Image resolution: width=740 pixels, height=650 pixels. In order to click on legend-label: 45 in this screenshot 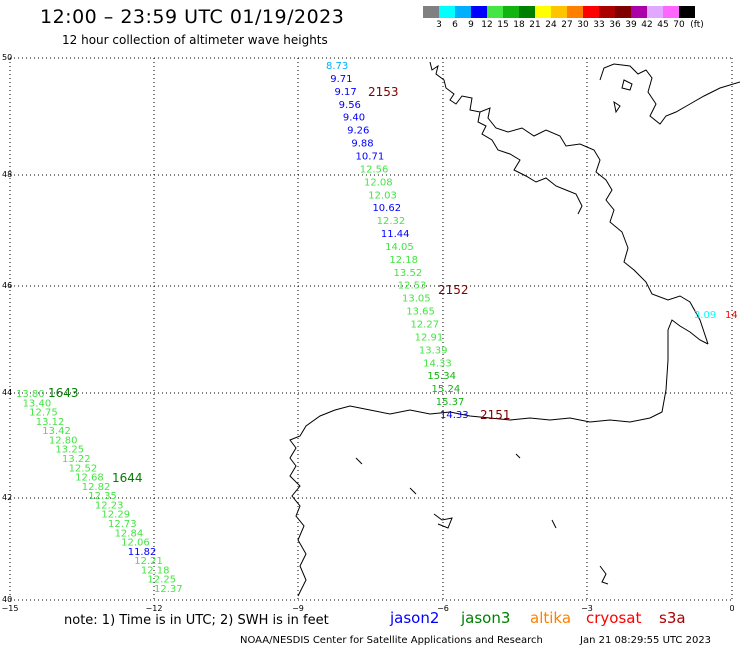, I will do `click(663, 25)`.